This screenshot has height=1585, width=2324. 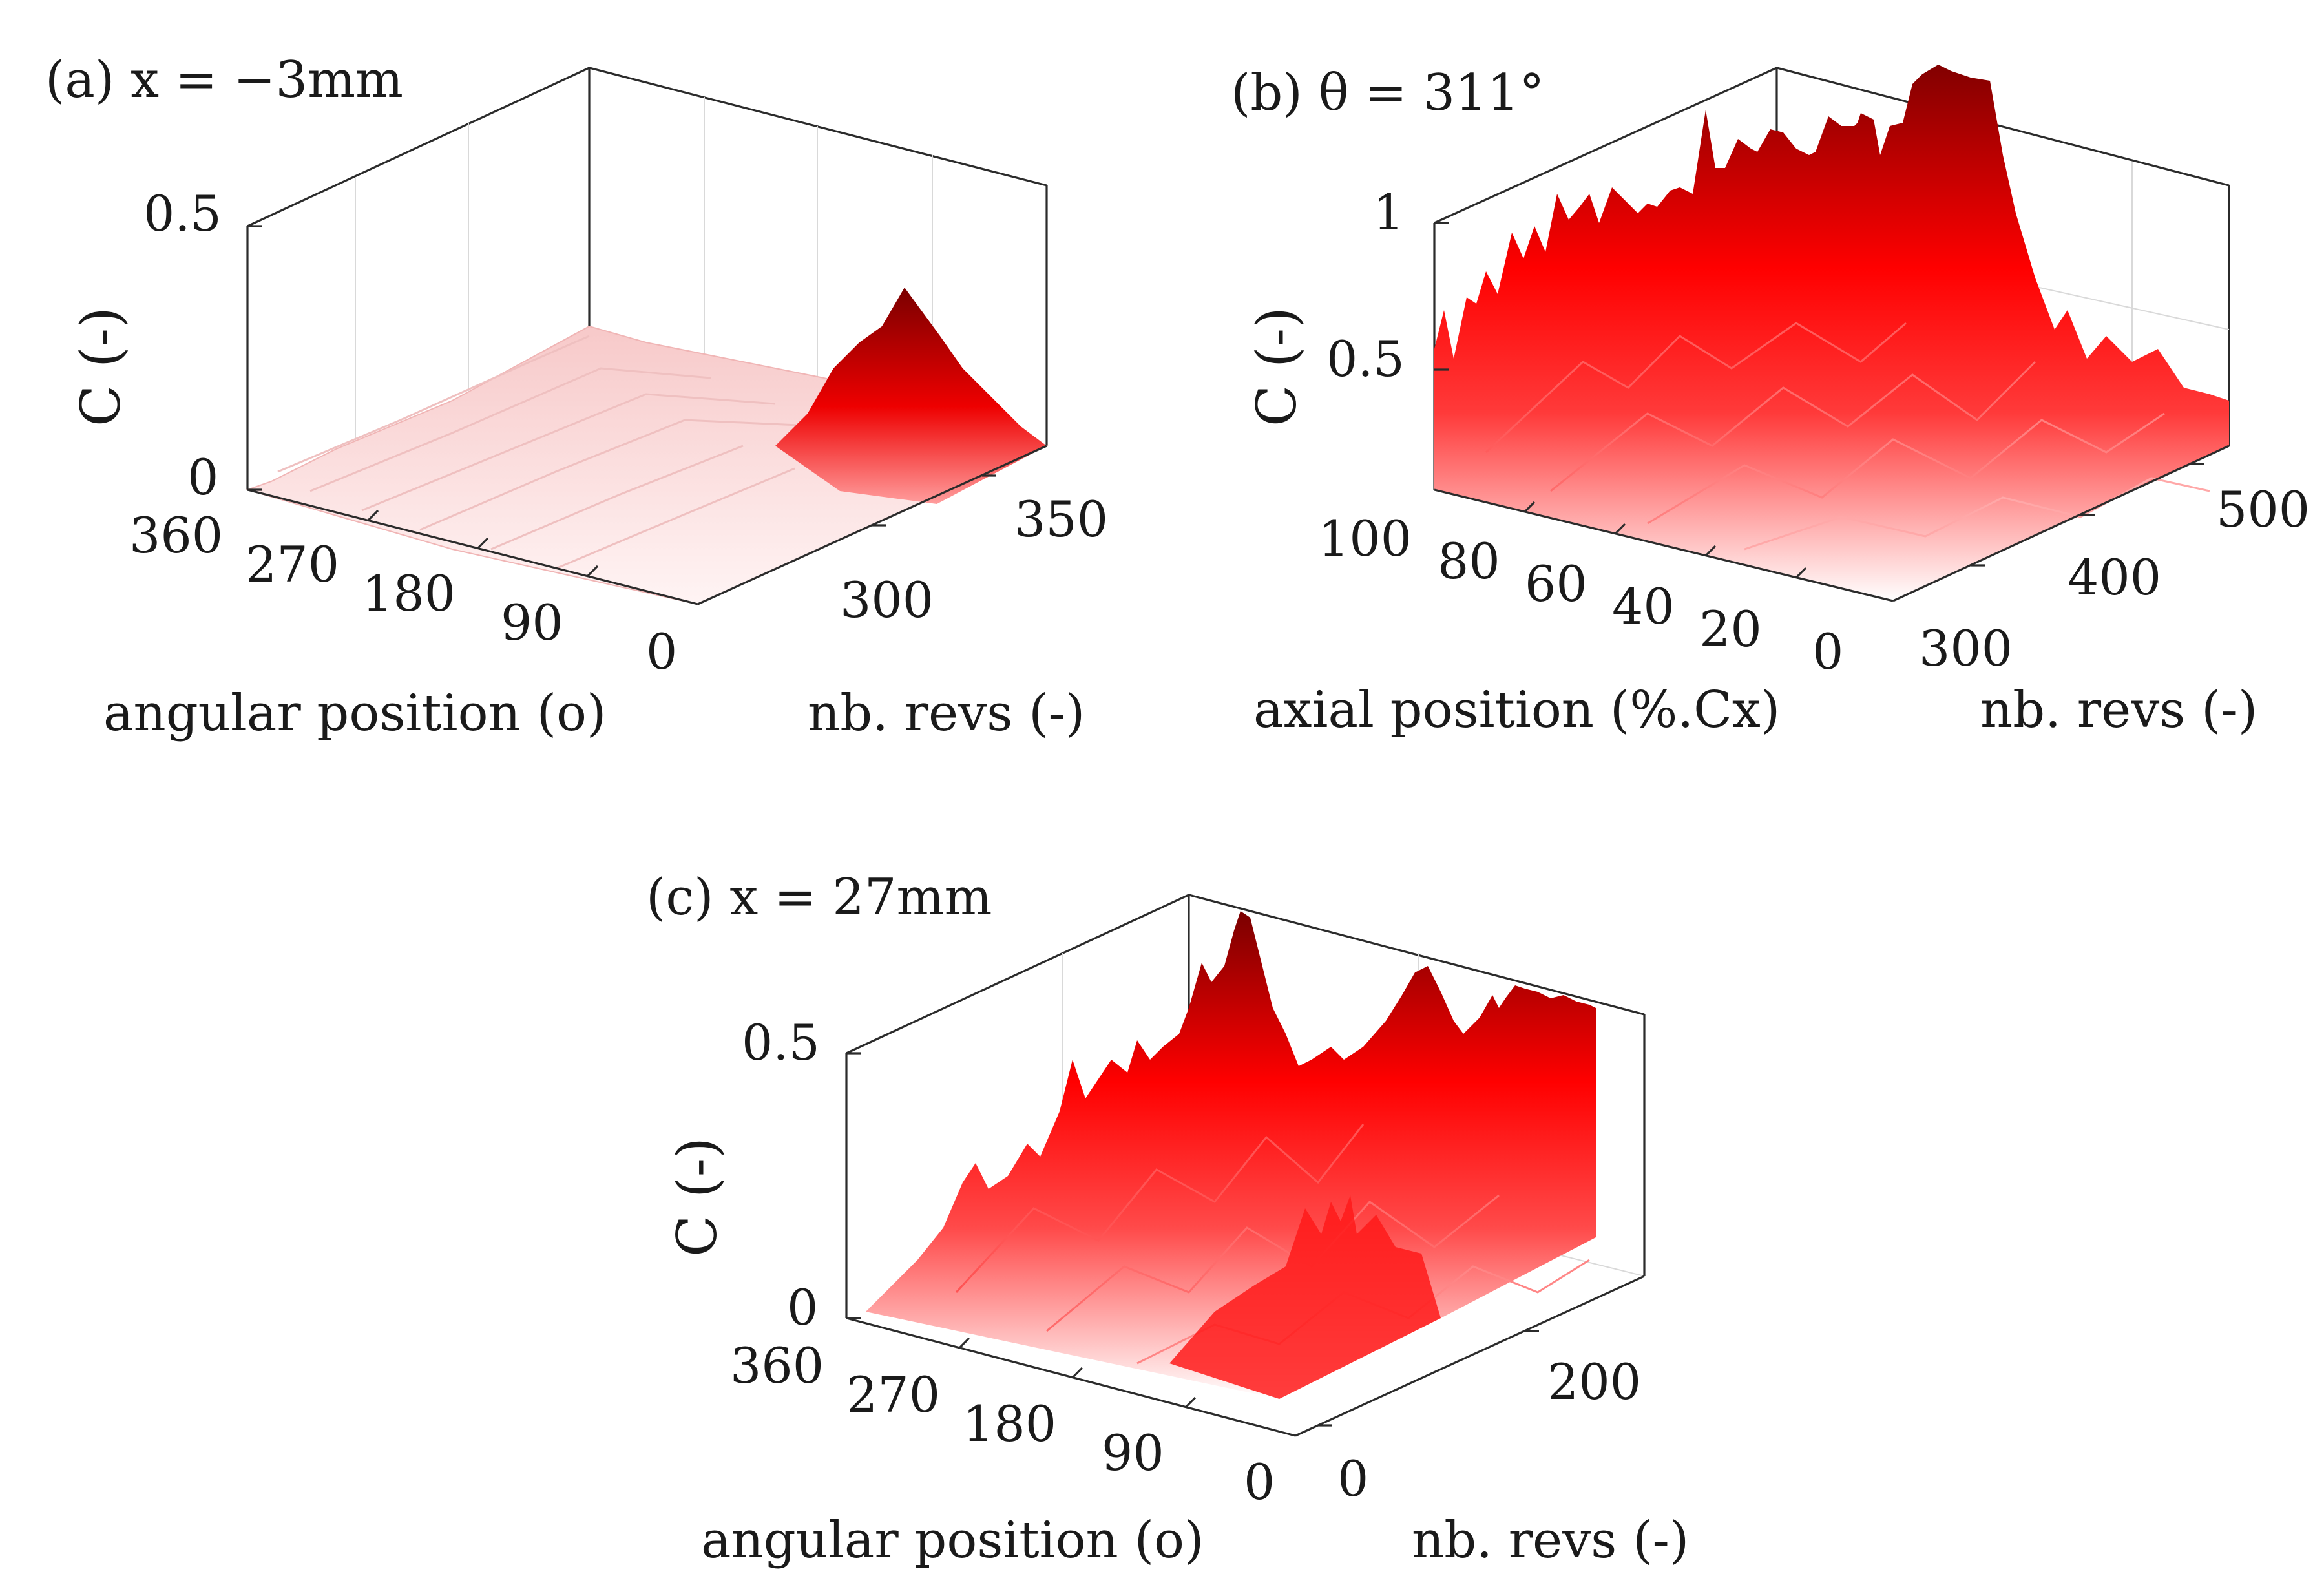 I want to click on panel-a-box, so click(x=647, y=279).